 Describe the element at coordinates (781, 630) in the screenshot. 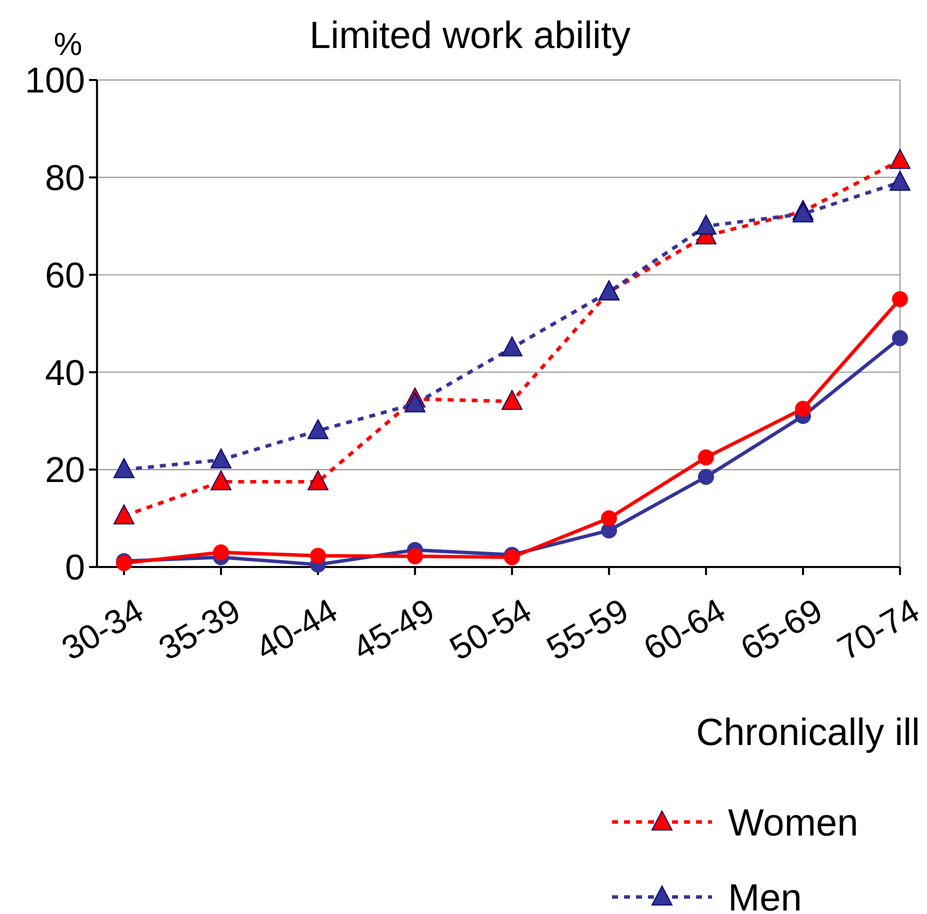

I see `x-tick-label: 65-69` at that location.